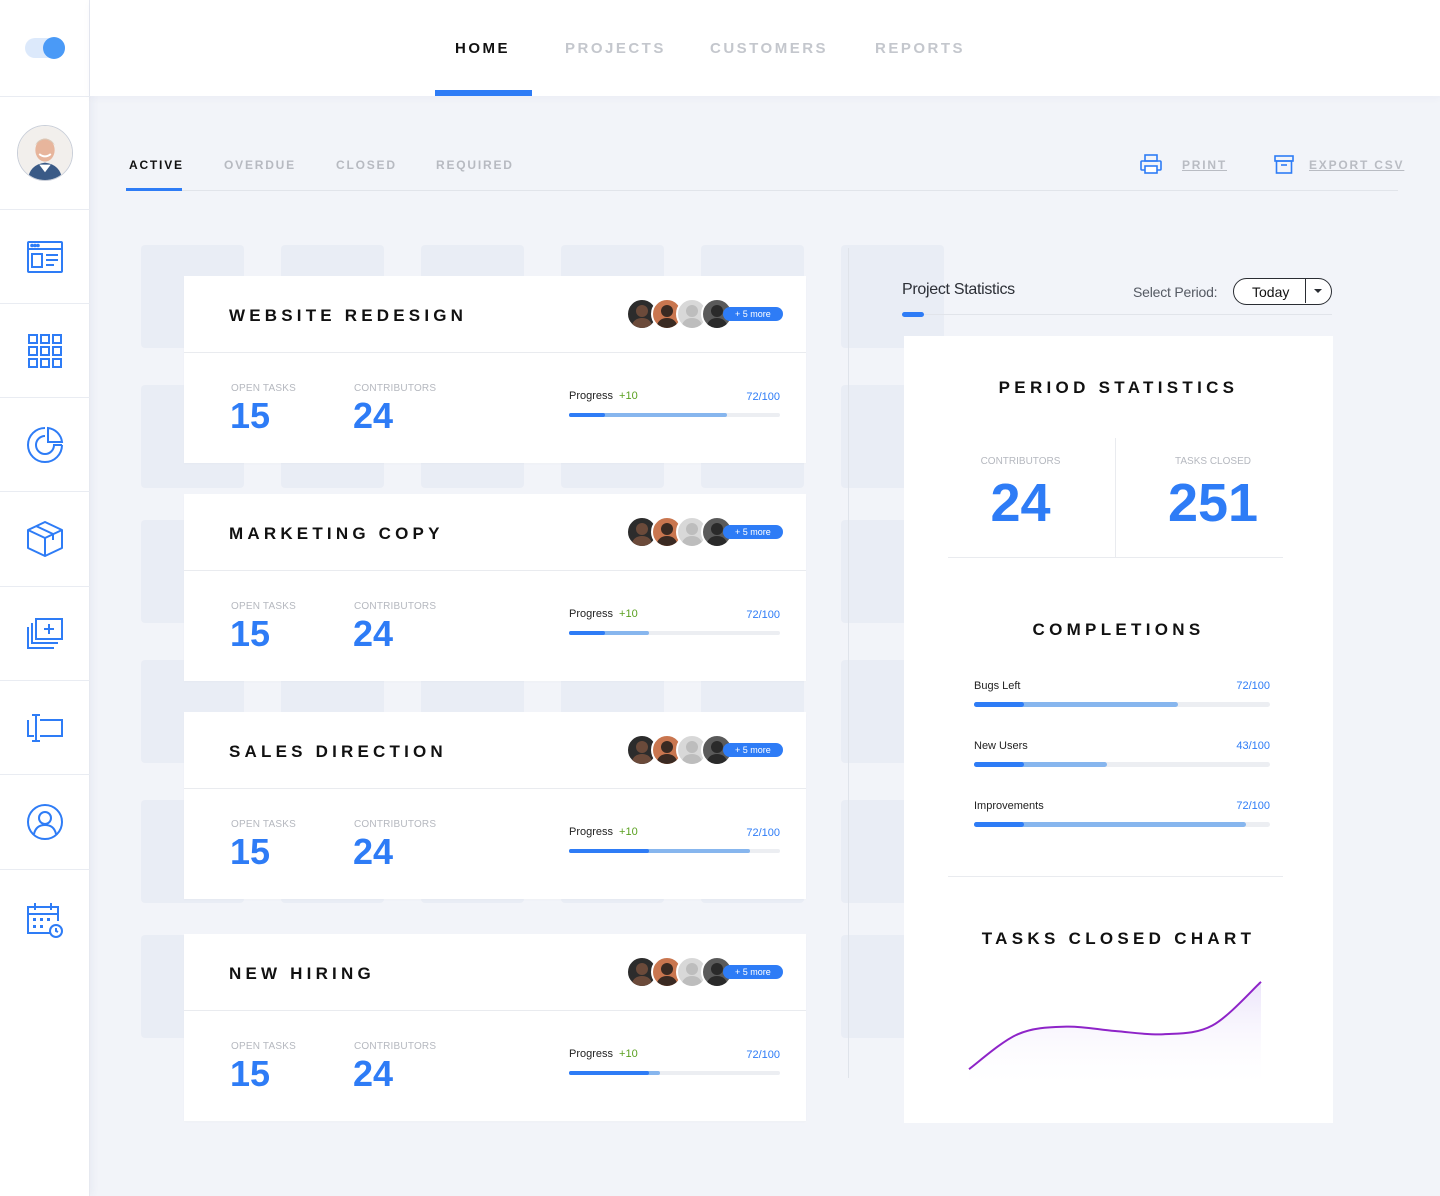  I want to click on period-divider-middle, so click(1115, 498).